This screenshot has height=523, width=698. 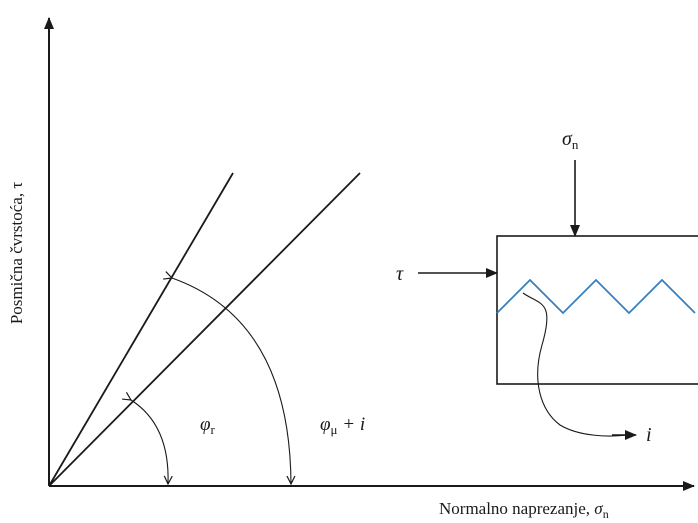 What do you see at coordinates (16, 253) in the screenshot?
I see `y-axis-label: Posmična čvrstoća, τ` at bounding box center [16, 253].